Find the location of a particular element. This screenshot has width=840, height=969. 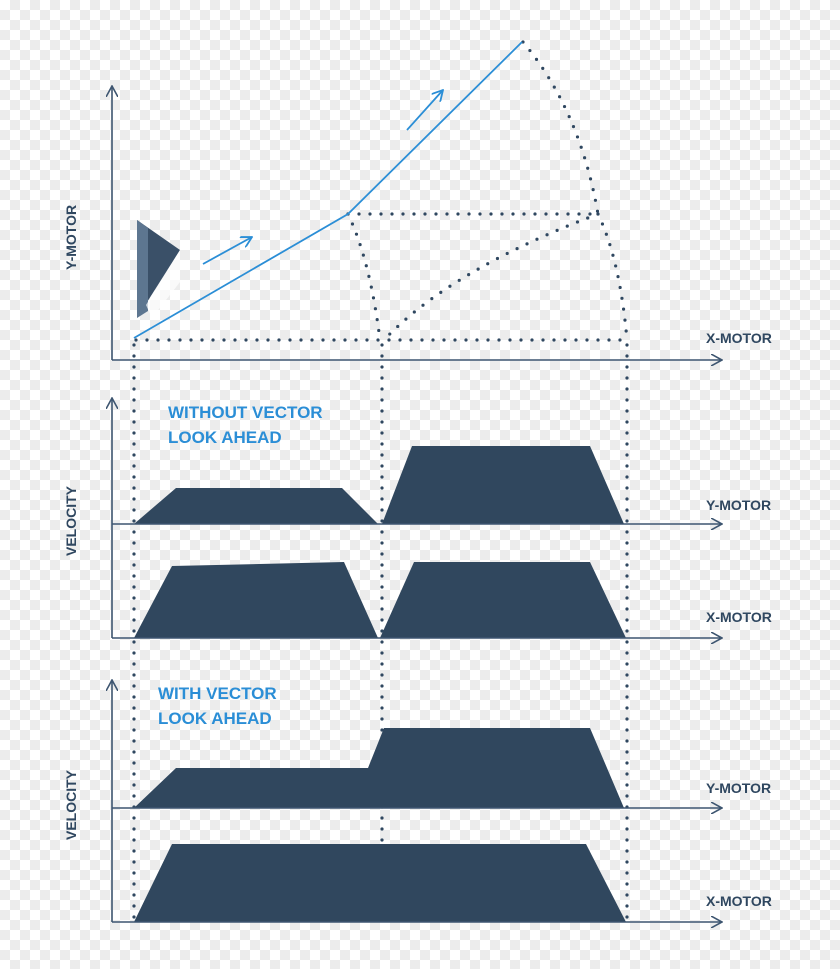

guide-arc-upper-dots is located at coordinates (560, 128).